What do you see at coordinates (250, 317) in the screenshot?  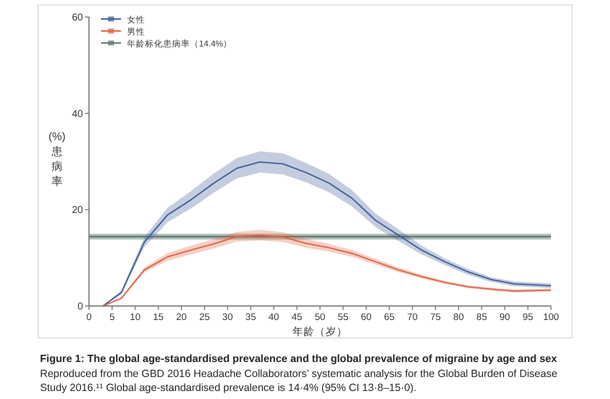 I see `x-tick-label: 35` at bounding box center [250, 317].